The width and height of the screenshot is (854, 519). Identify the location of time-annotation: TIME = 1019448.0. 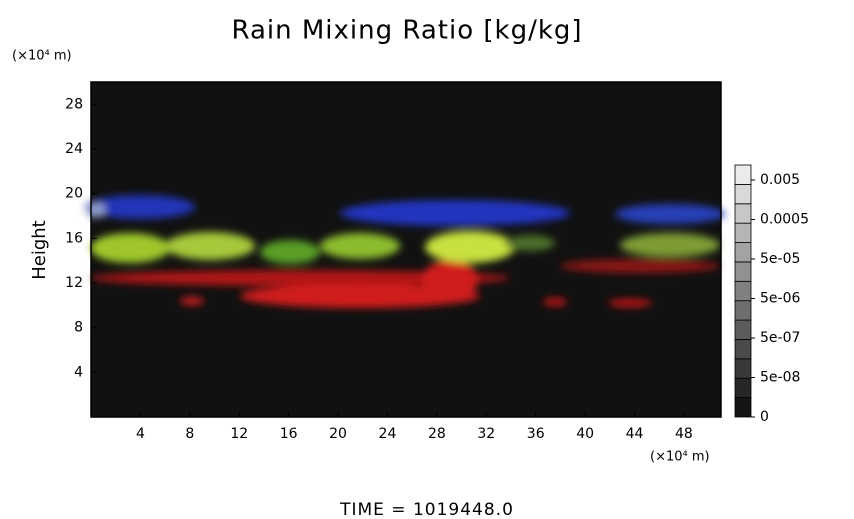
(426, 509).